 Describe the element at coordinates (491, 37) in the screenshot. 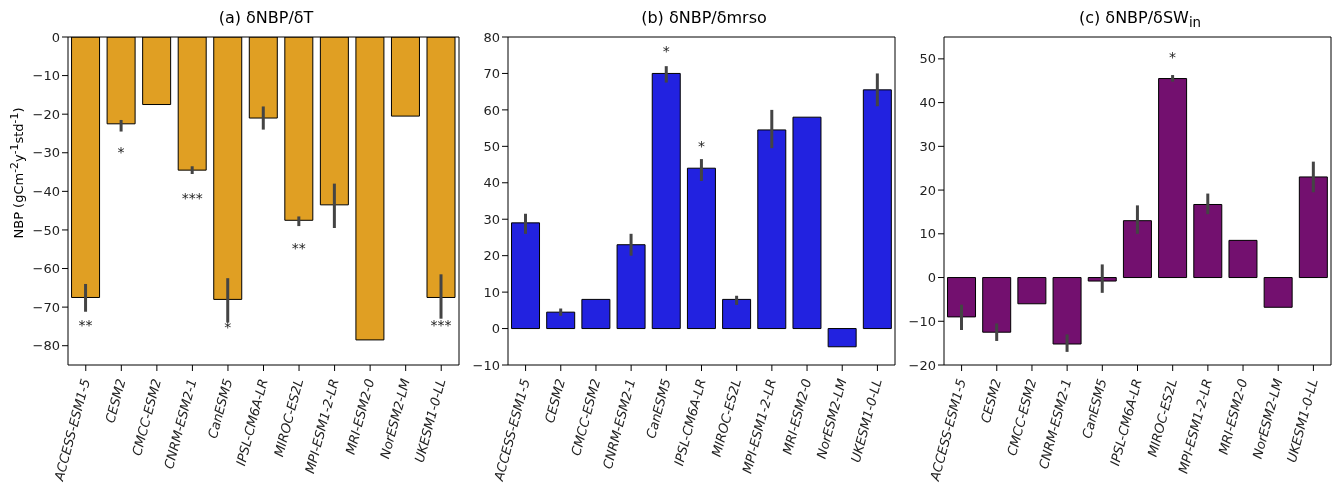

I see `y-tick-label: 80` at that location.